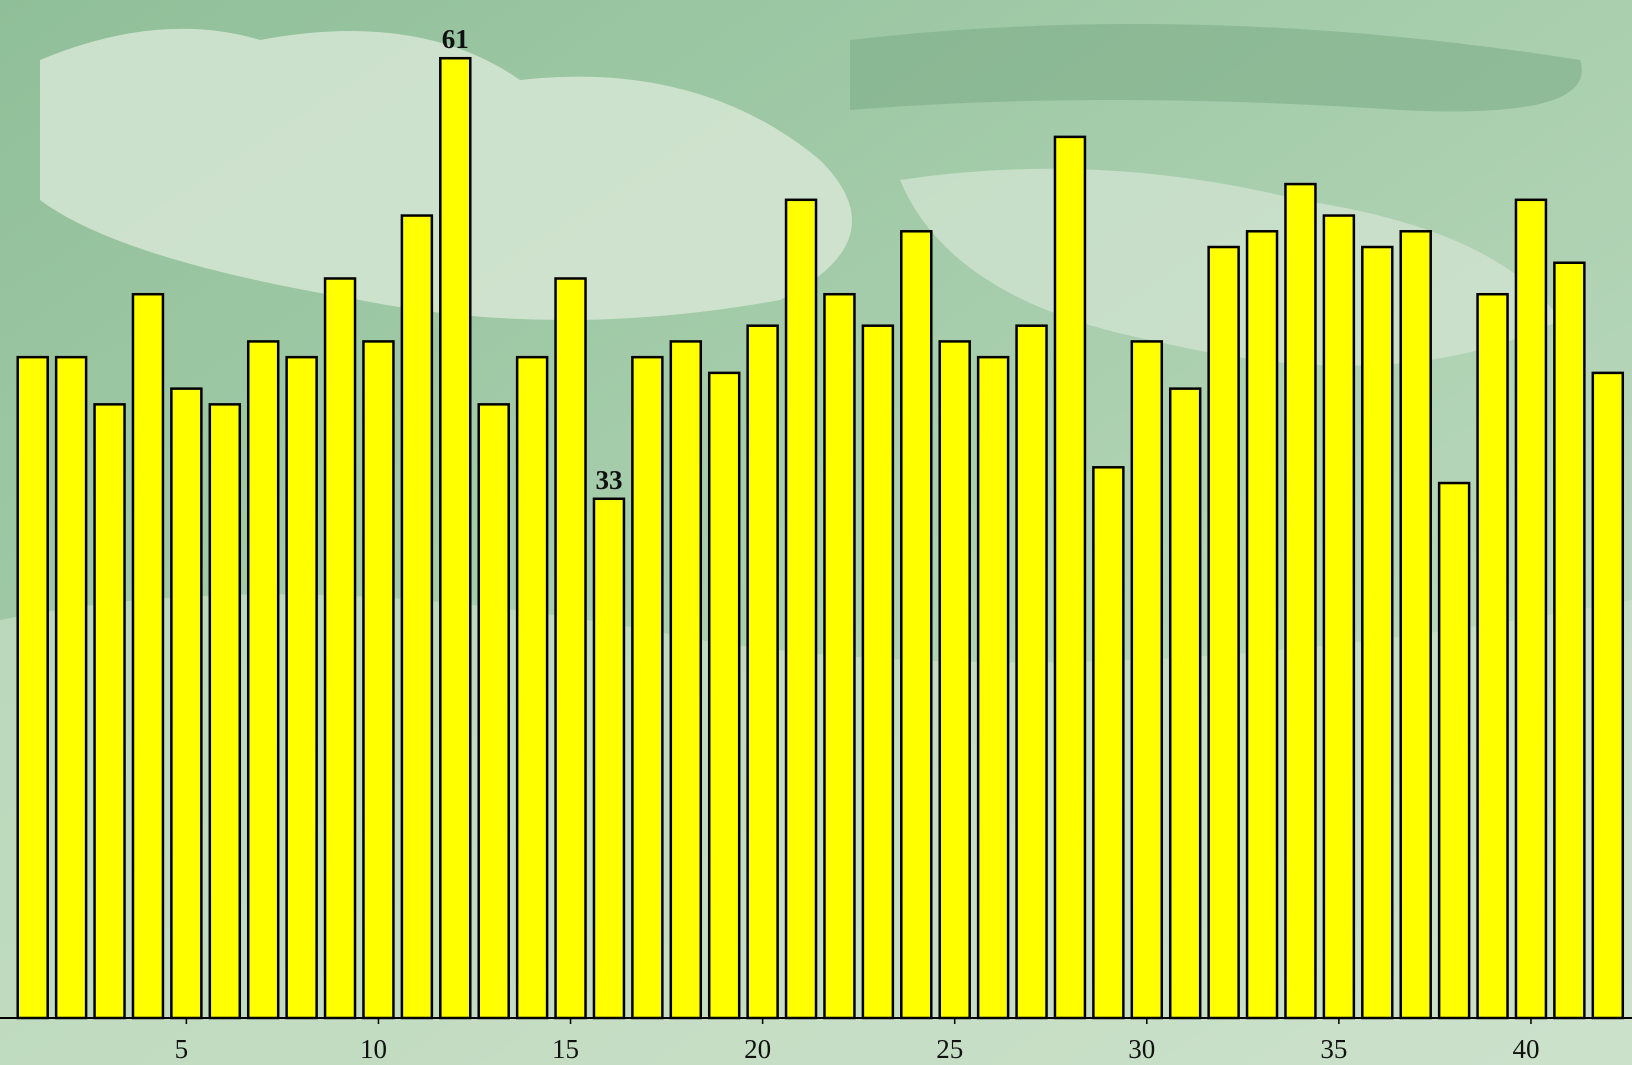 The image size is (1632, 1065). Describe the element at coordinates (373, 1049) in the screenshot. I see `x-tick-label: 10` at that location.